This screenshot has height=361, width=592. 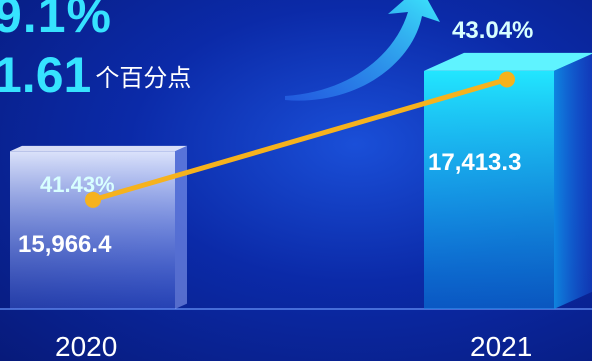 I want to click on x-tick-2020: 2020, so click(x=86, y=346).